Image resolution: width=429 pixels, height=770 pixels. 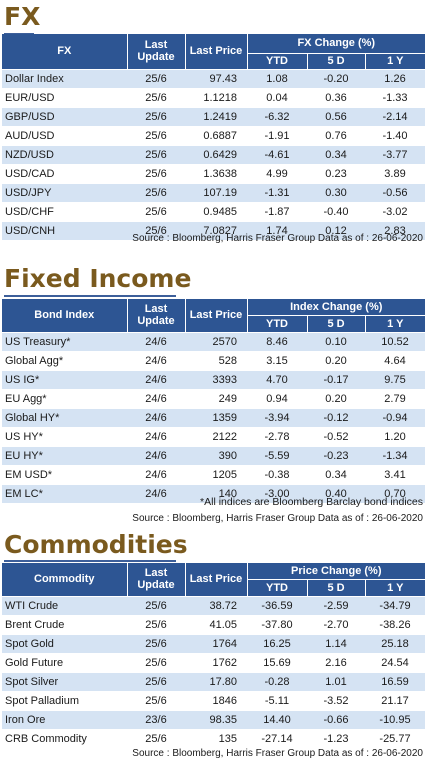 I want to click on fx-row: Dollar Index 25/6 97.43 1.08 -0.20 1.26, so click(x=214, y=79).